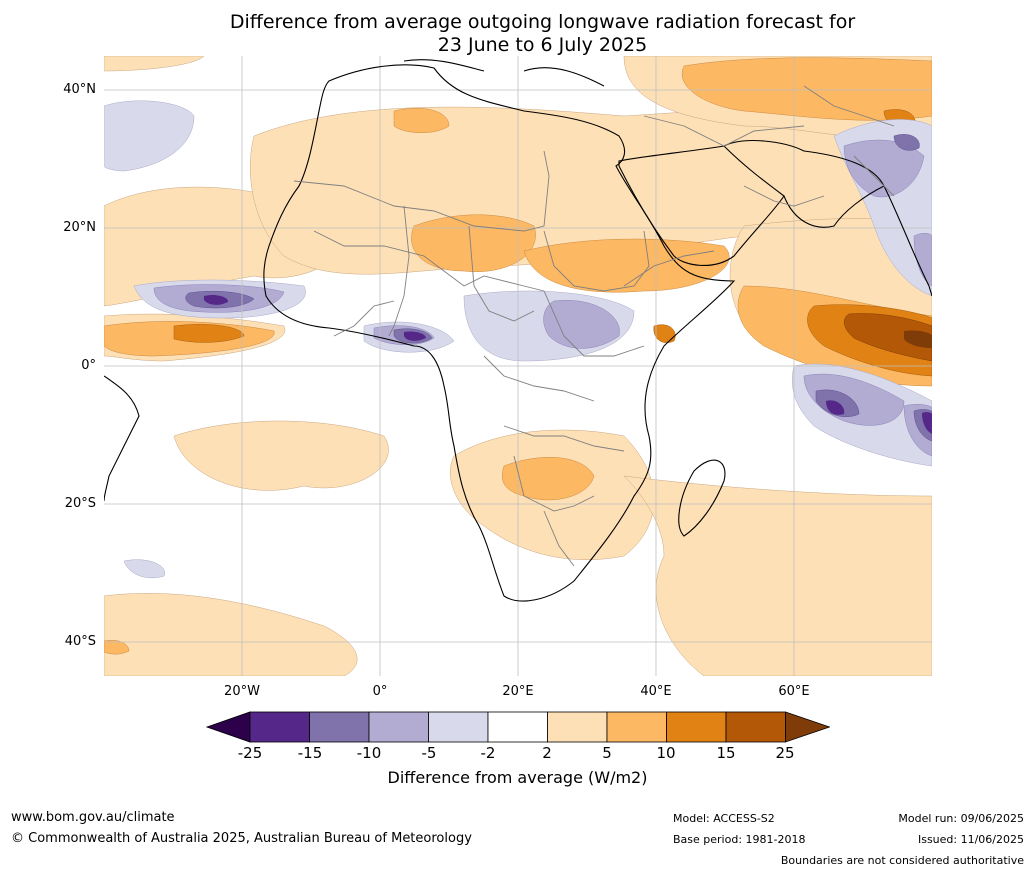  Describe the element at coordinates (488, 753) in the screenshot. I see `colorbar-tick: -2` at that location.